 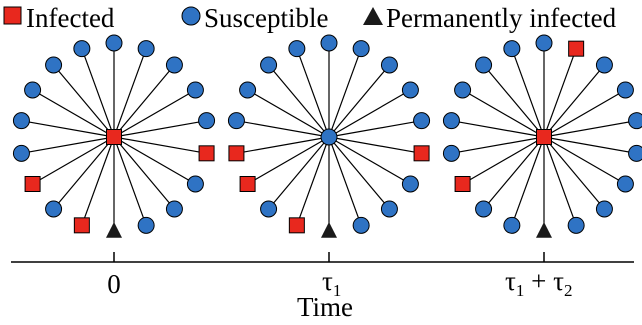 What do you see at coordinates (331, 283) in the screenshot?
I see `tick-label-1: τ1` at bounding box center [331, 283].